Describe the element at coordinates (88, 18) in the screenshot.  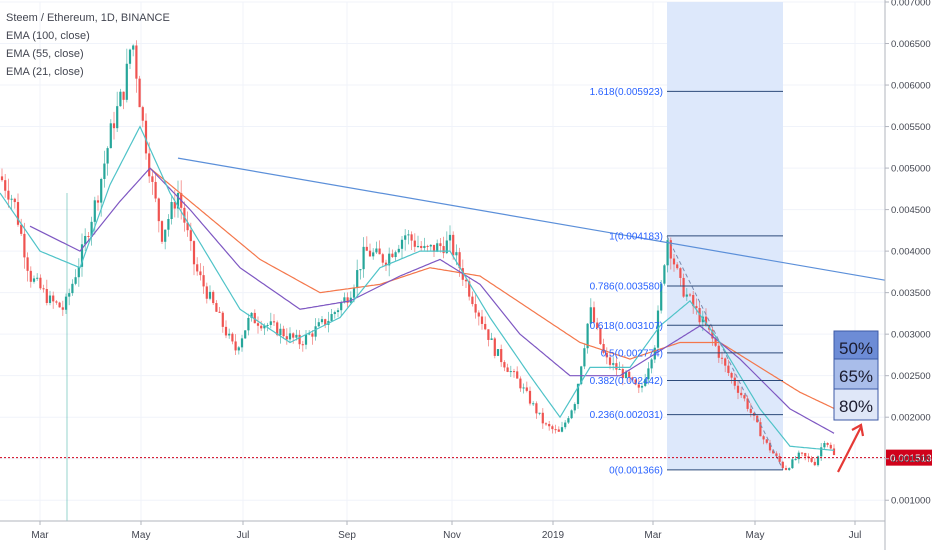
I see `chart-title: Steem / Ethereum, 1D, BINANCE` at that location.